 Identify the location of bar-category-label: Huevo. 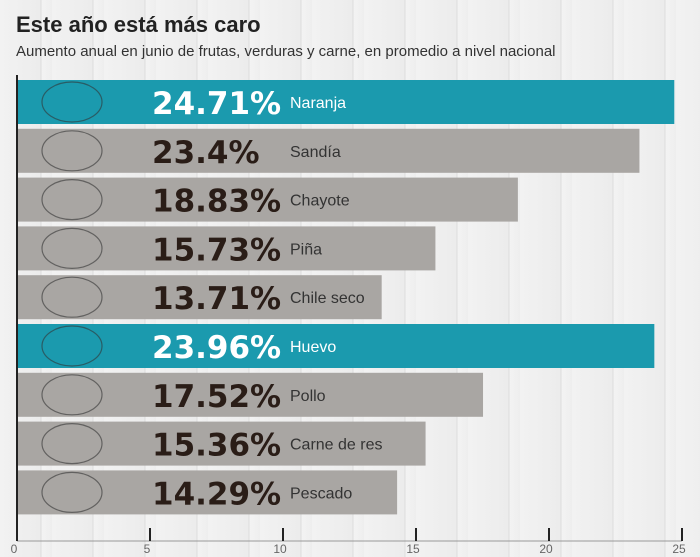
(313, 347).